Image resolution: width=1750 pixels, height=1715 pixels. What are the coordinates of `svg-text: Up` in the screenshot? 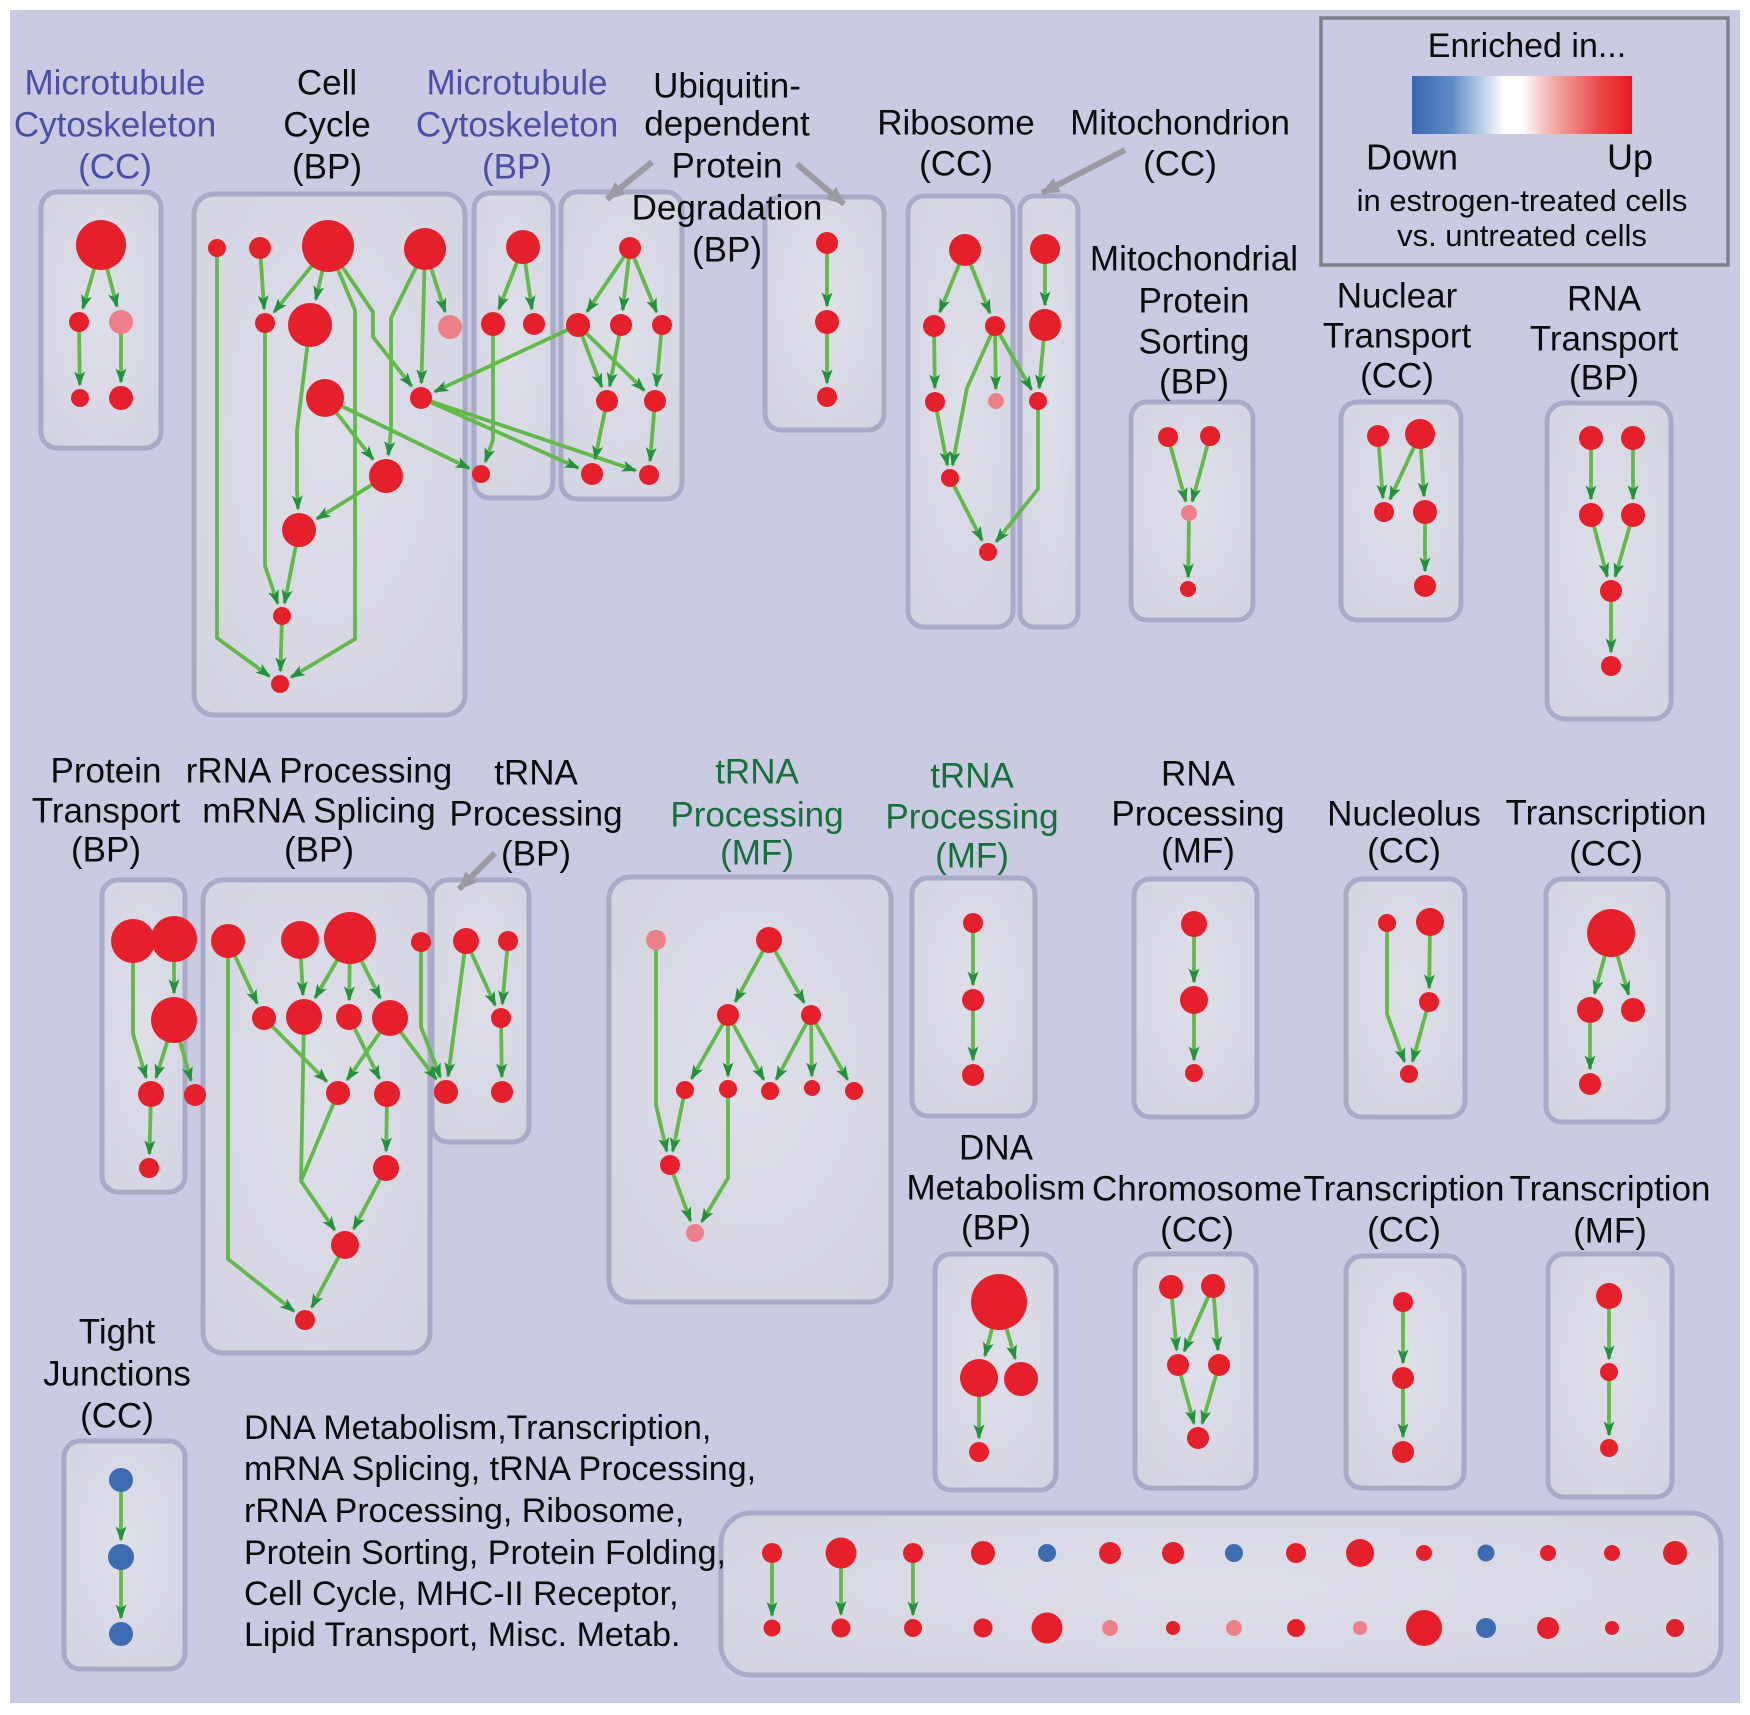 It's located at (1630, 157).